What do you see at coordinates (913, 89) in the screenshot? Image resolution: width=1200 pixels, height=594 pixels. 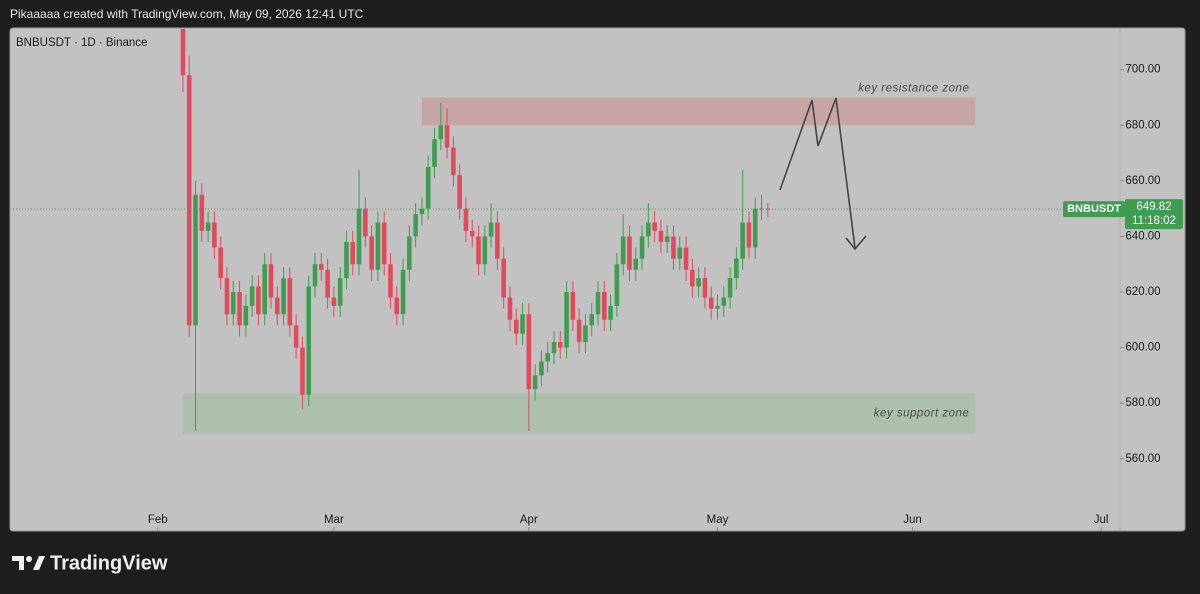 I see `zone-label: key resistance zone` at bounding box center [913, 89].